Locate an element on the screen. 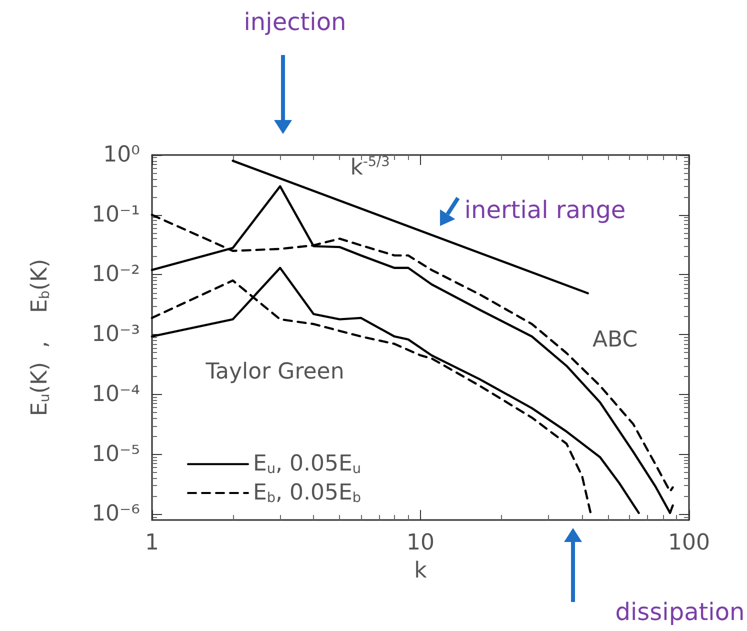 The height and width of the screenshot is (631, 747). annotation: Taylor Green is located at coordinates (274, 372).